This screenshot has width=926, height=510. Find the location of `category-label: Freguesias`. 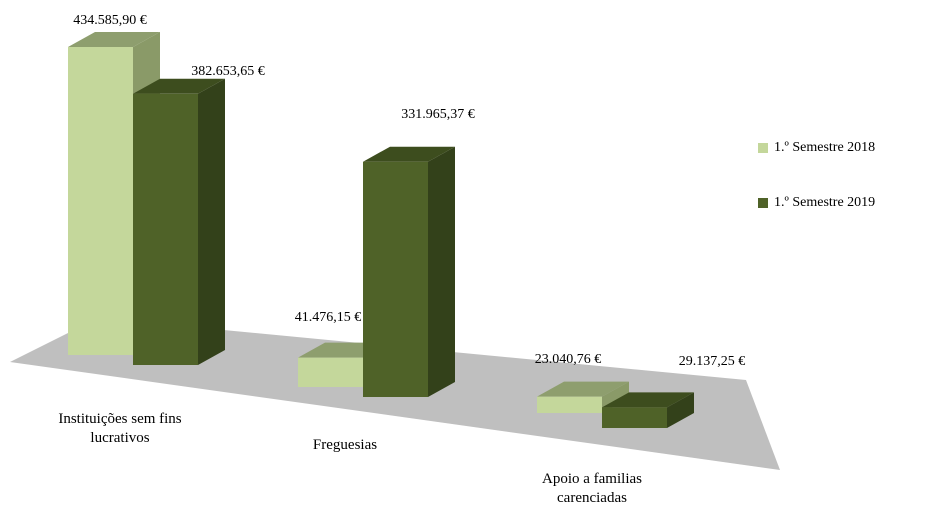

category-label: Freguesias is located at coordinates (345, 445).